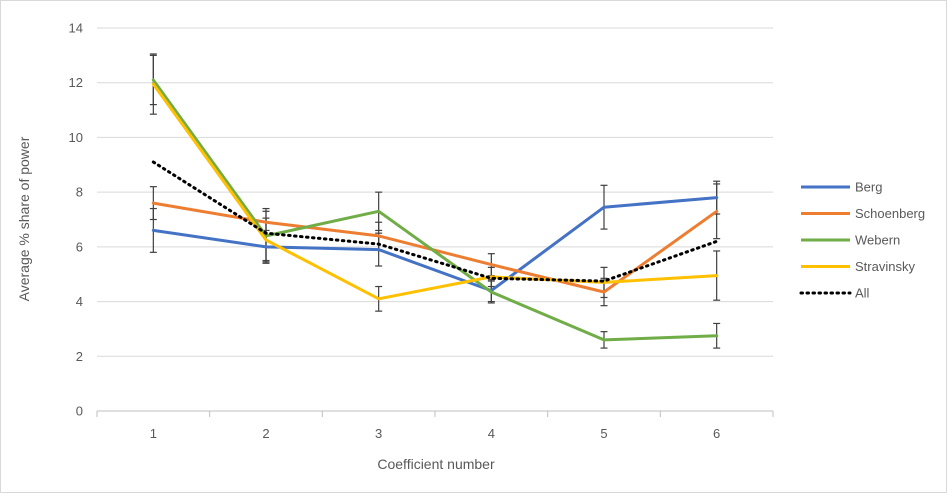 This screenshot has width=947, height=497. What do you see at coordinates (716, 433) in the screenshot?
I see `x-tick-label: 6` at bounding box center [716, 433].